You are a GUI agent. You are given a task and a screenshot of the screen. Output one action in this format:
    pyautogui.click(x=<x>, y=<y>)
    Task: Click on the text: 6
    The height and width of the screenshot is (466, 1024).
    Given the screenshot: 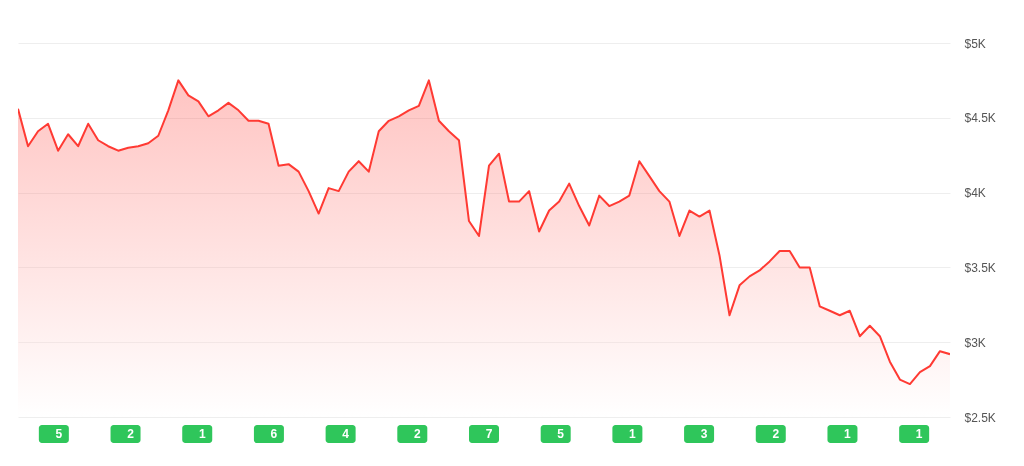 What is the action you would take?
    pyautogui.click(x=274, y=434)
    